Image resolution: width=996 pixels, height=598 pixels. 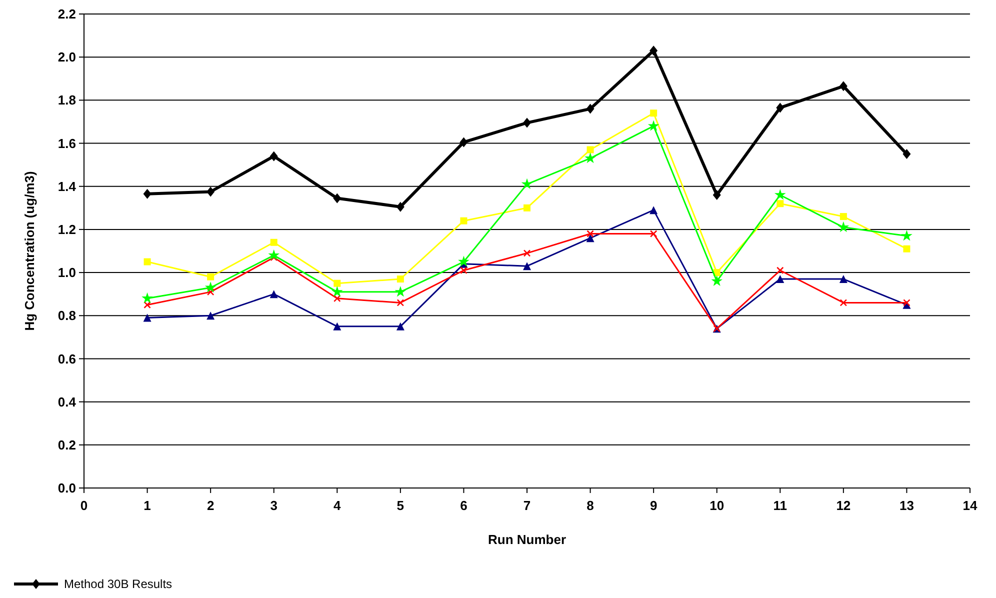 I want to click on x-tick-label: 13, so click(x=906, y=505).